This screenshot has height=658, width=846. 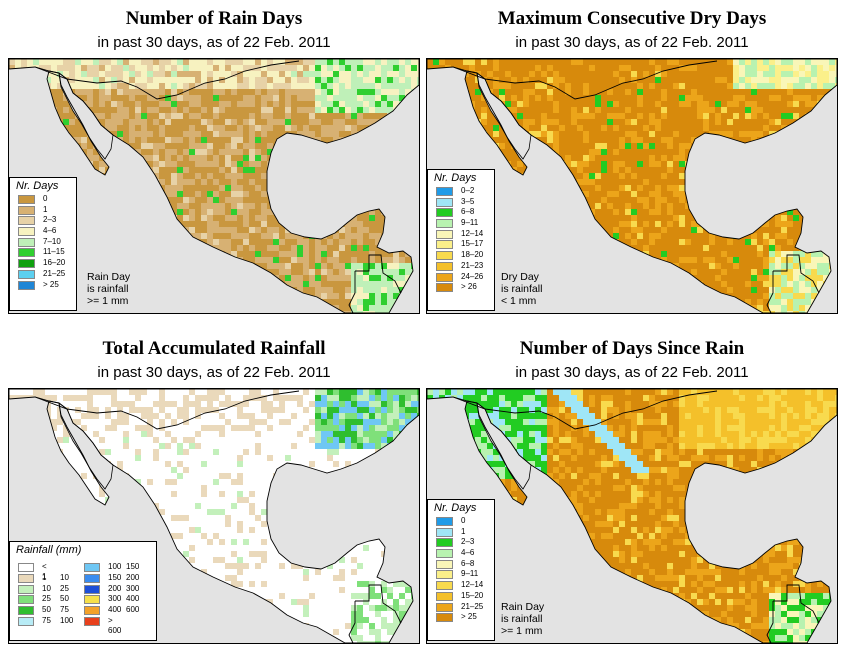 What do you see at coordinates (468, 190) in the screenshot?
I see `legend-label: 0–2` at bounding box center [468, 190].